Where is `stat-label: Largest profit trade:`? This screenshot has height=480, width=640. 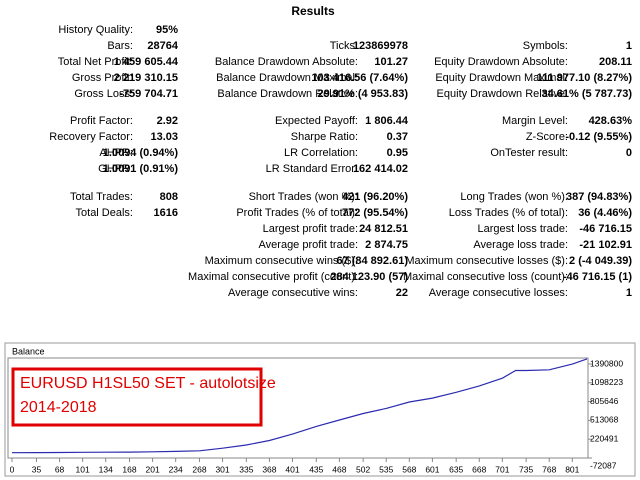 stat-label: Largest profit trade: is located at coordinates (310, 229).